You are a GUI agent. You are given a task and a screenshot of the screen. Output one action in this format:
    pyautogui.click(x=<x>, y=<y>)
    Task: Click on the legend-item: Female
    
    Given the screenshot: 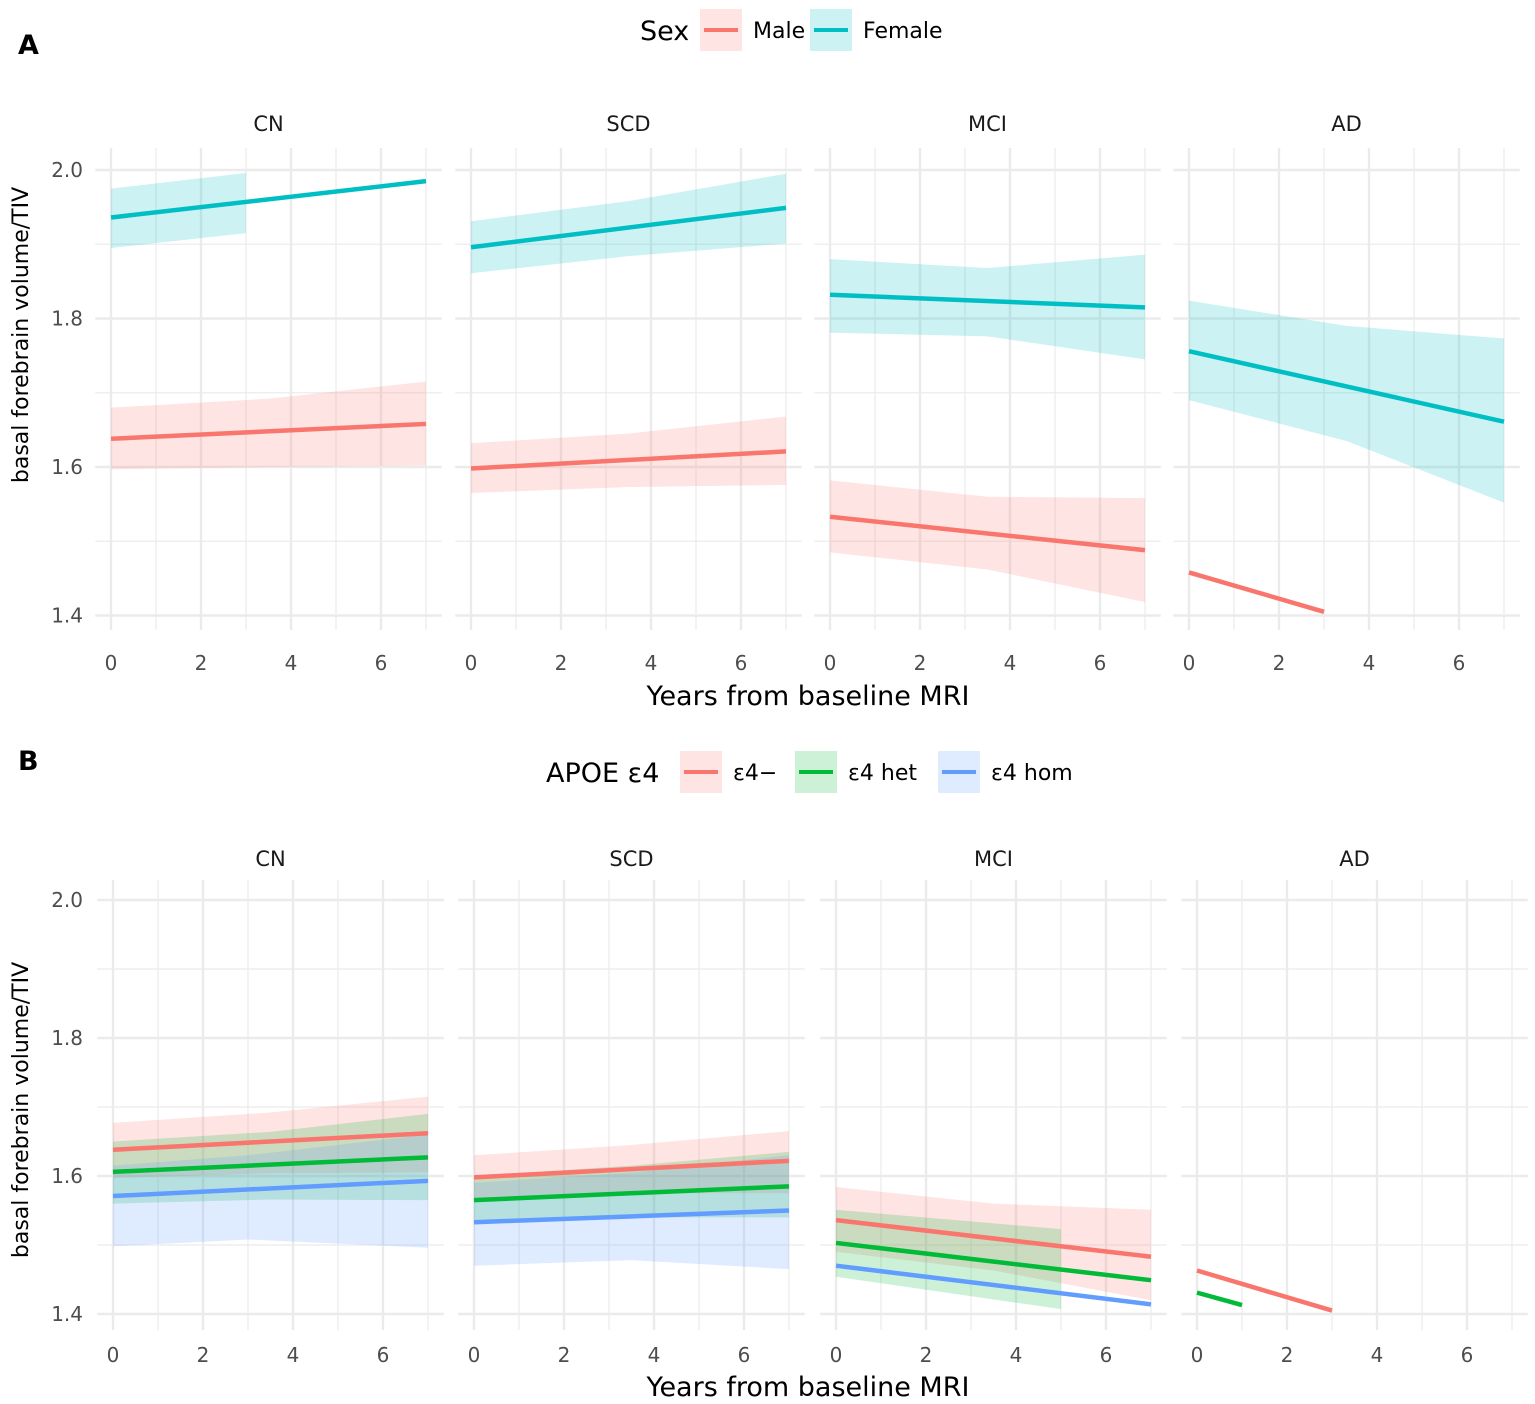 What is the action you would take?
    pyautogui.click(x=876, y=30)
    